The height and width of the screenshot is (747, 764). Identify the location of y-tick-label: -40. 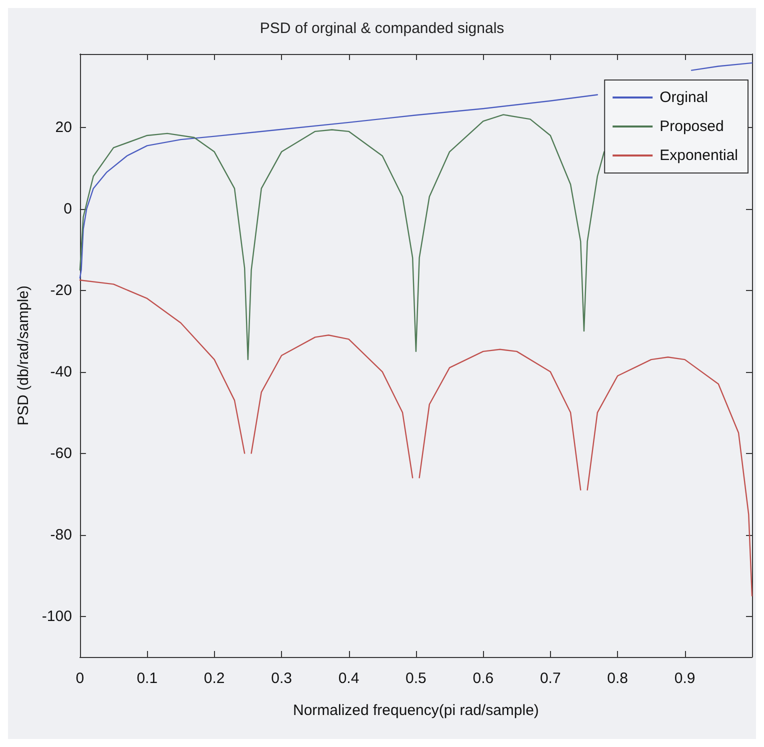
(61, 371).